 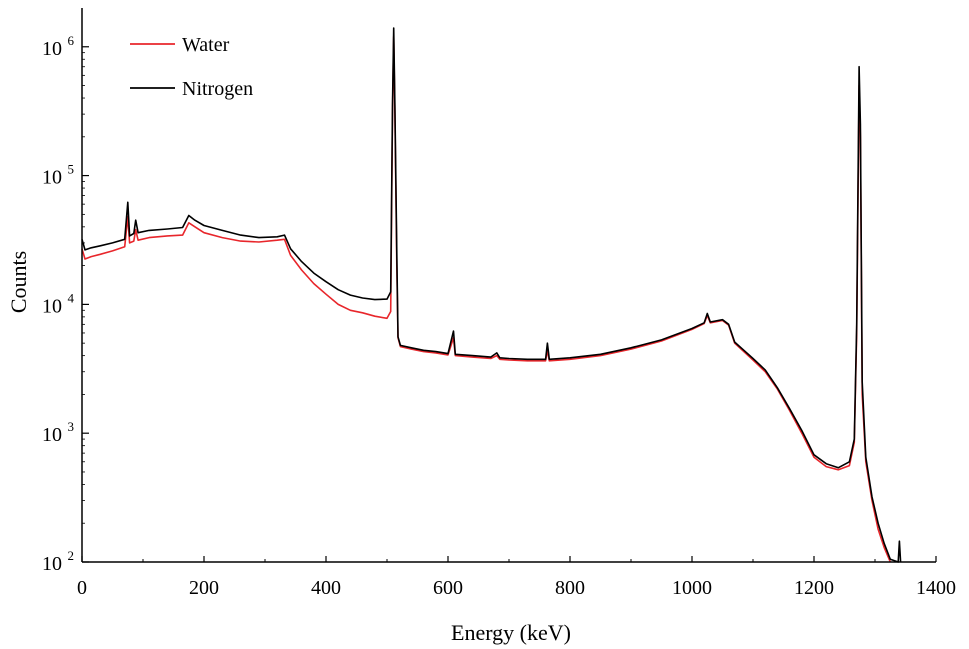 What do you see at coordinates (71, 40) in the screenshot?
I see `y-tick-exponent: 6` at bounding box center [71, 40].